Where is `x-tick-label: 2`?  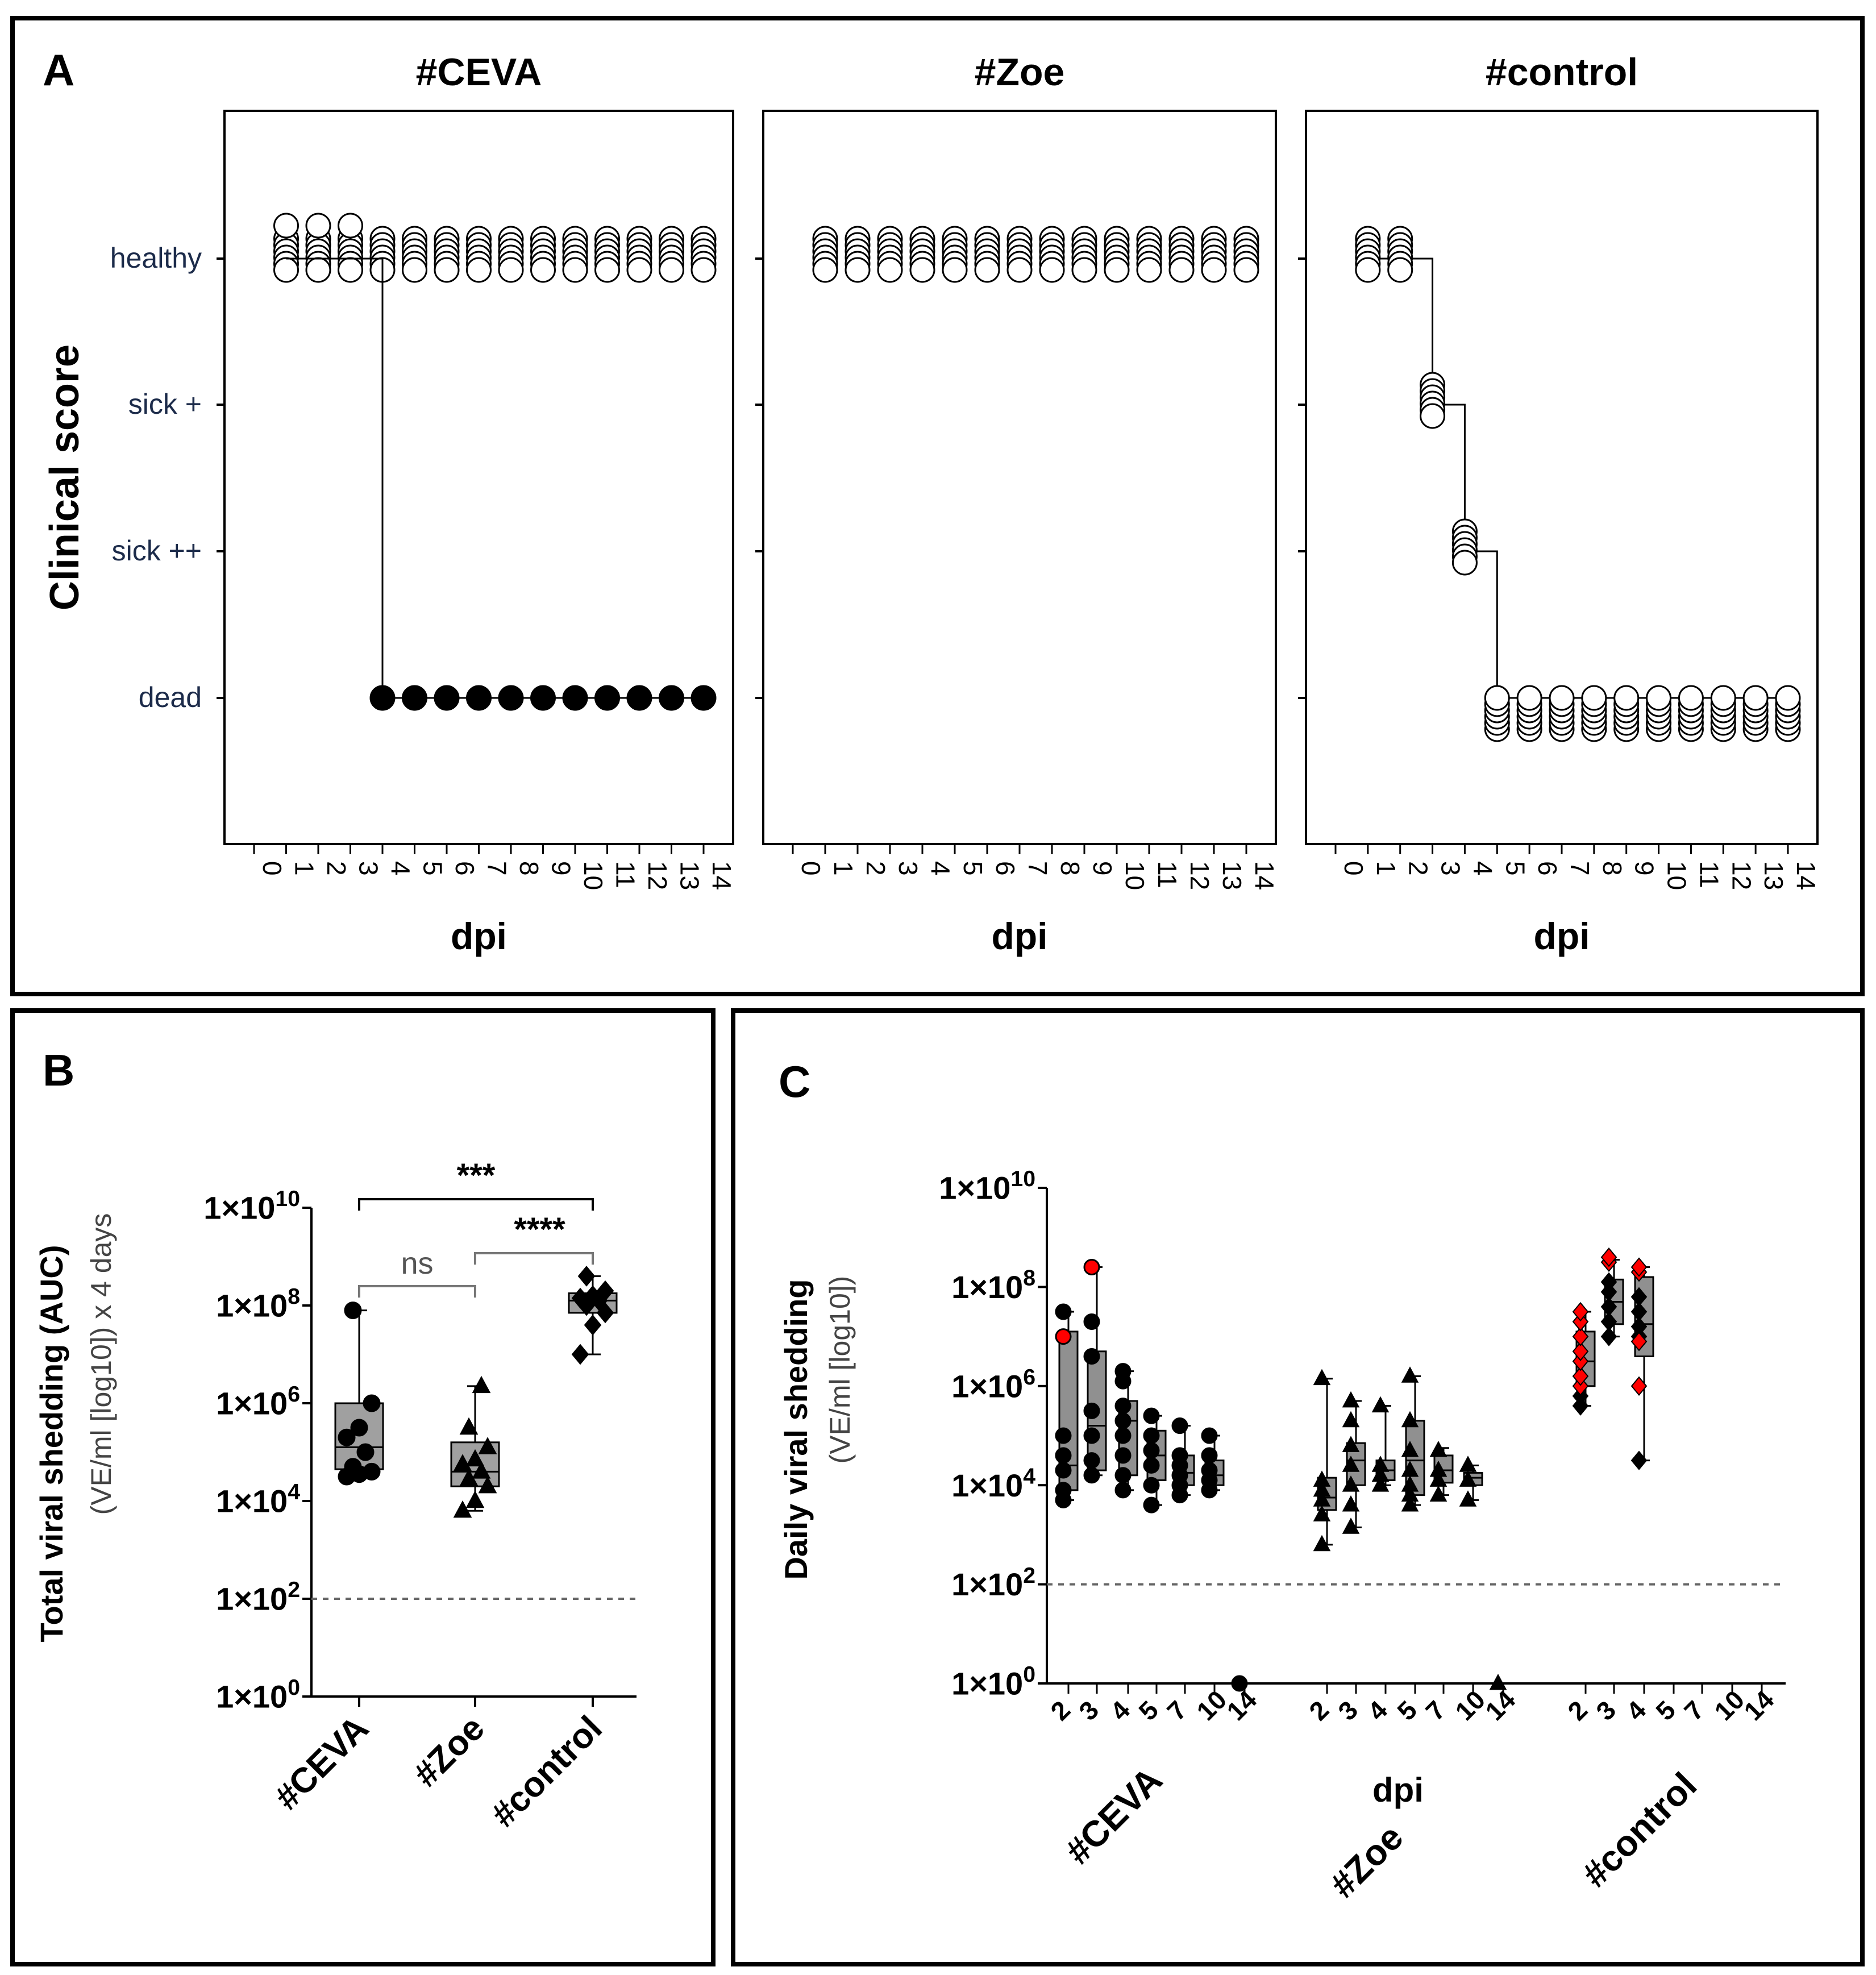 x-tick-label: 2 is located at coordinates (876, 868).